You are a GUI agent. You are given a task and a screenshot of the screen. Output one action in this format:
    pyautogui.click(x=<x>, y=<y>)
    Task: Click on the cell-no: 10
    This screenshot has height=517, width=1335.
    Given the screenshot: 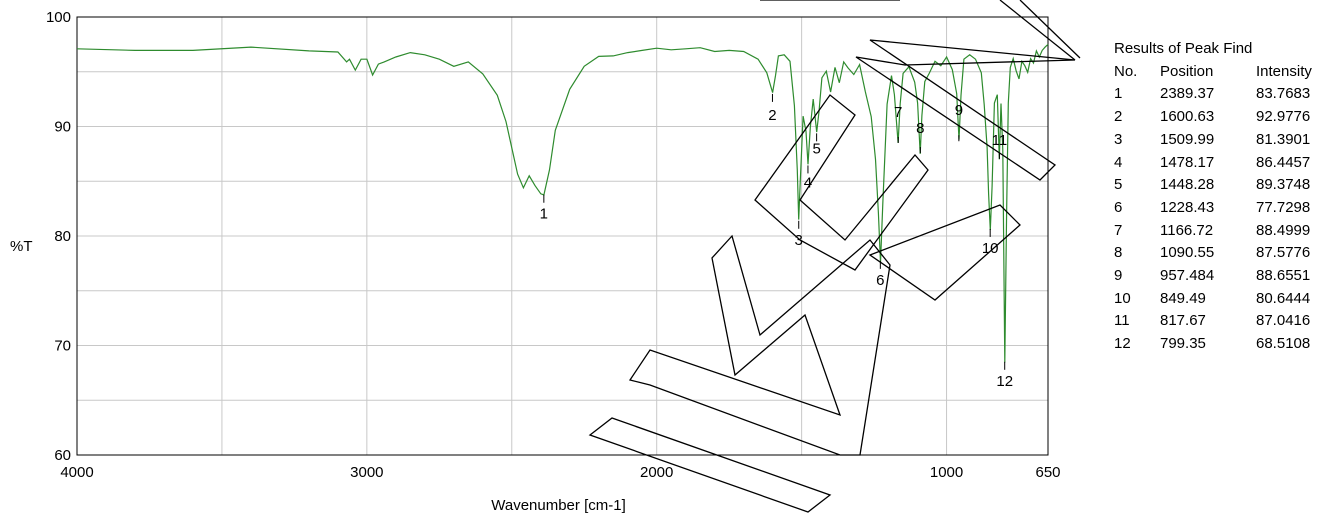 What is the action you would take?
    pyautogui.click(x=1137, y=299)
    